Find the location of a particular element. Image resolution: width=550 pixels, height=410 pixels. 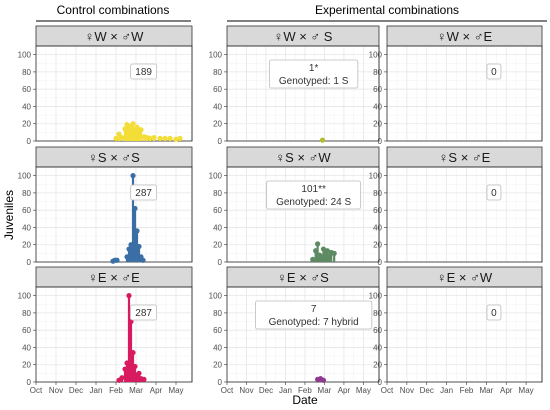

count-label: 0 is located at coordinates (494, 193).